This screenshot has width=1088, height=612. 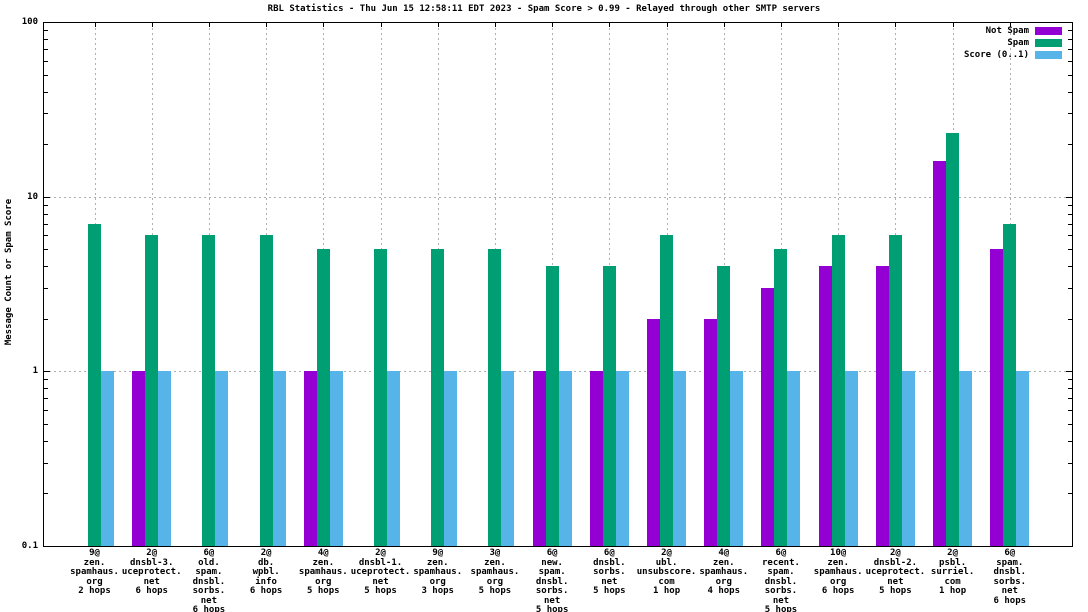 I want to click on x-category-label: 4@ zen. spamhaus. org 5 hops, so click(x=323, y=572).